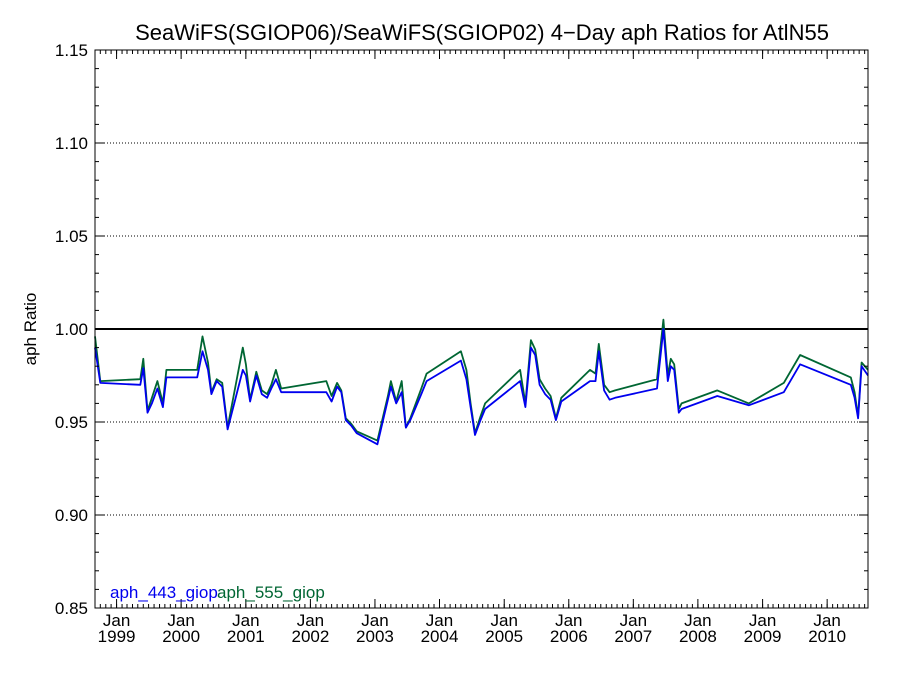 The height and width of the screenshot is (675, 900). What do you see at coordinates (271, 592) in the screenshot?
I see `legend-entry-aph_555_giop: aph_555_giop` at bounding box center [271, 592].